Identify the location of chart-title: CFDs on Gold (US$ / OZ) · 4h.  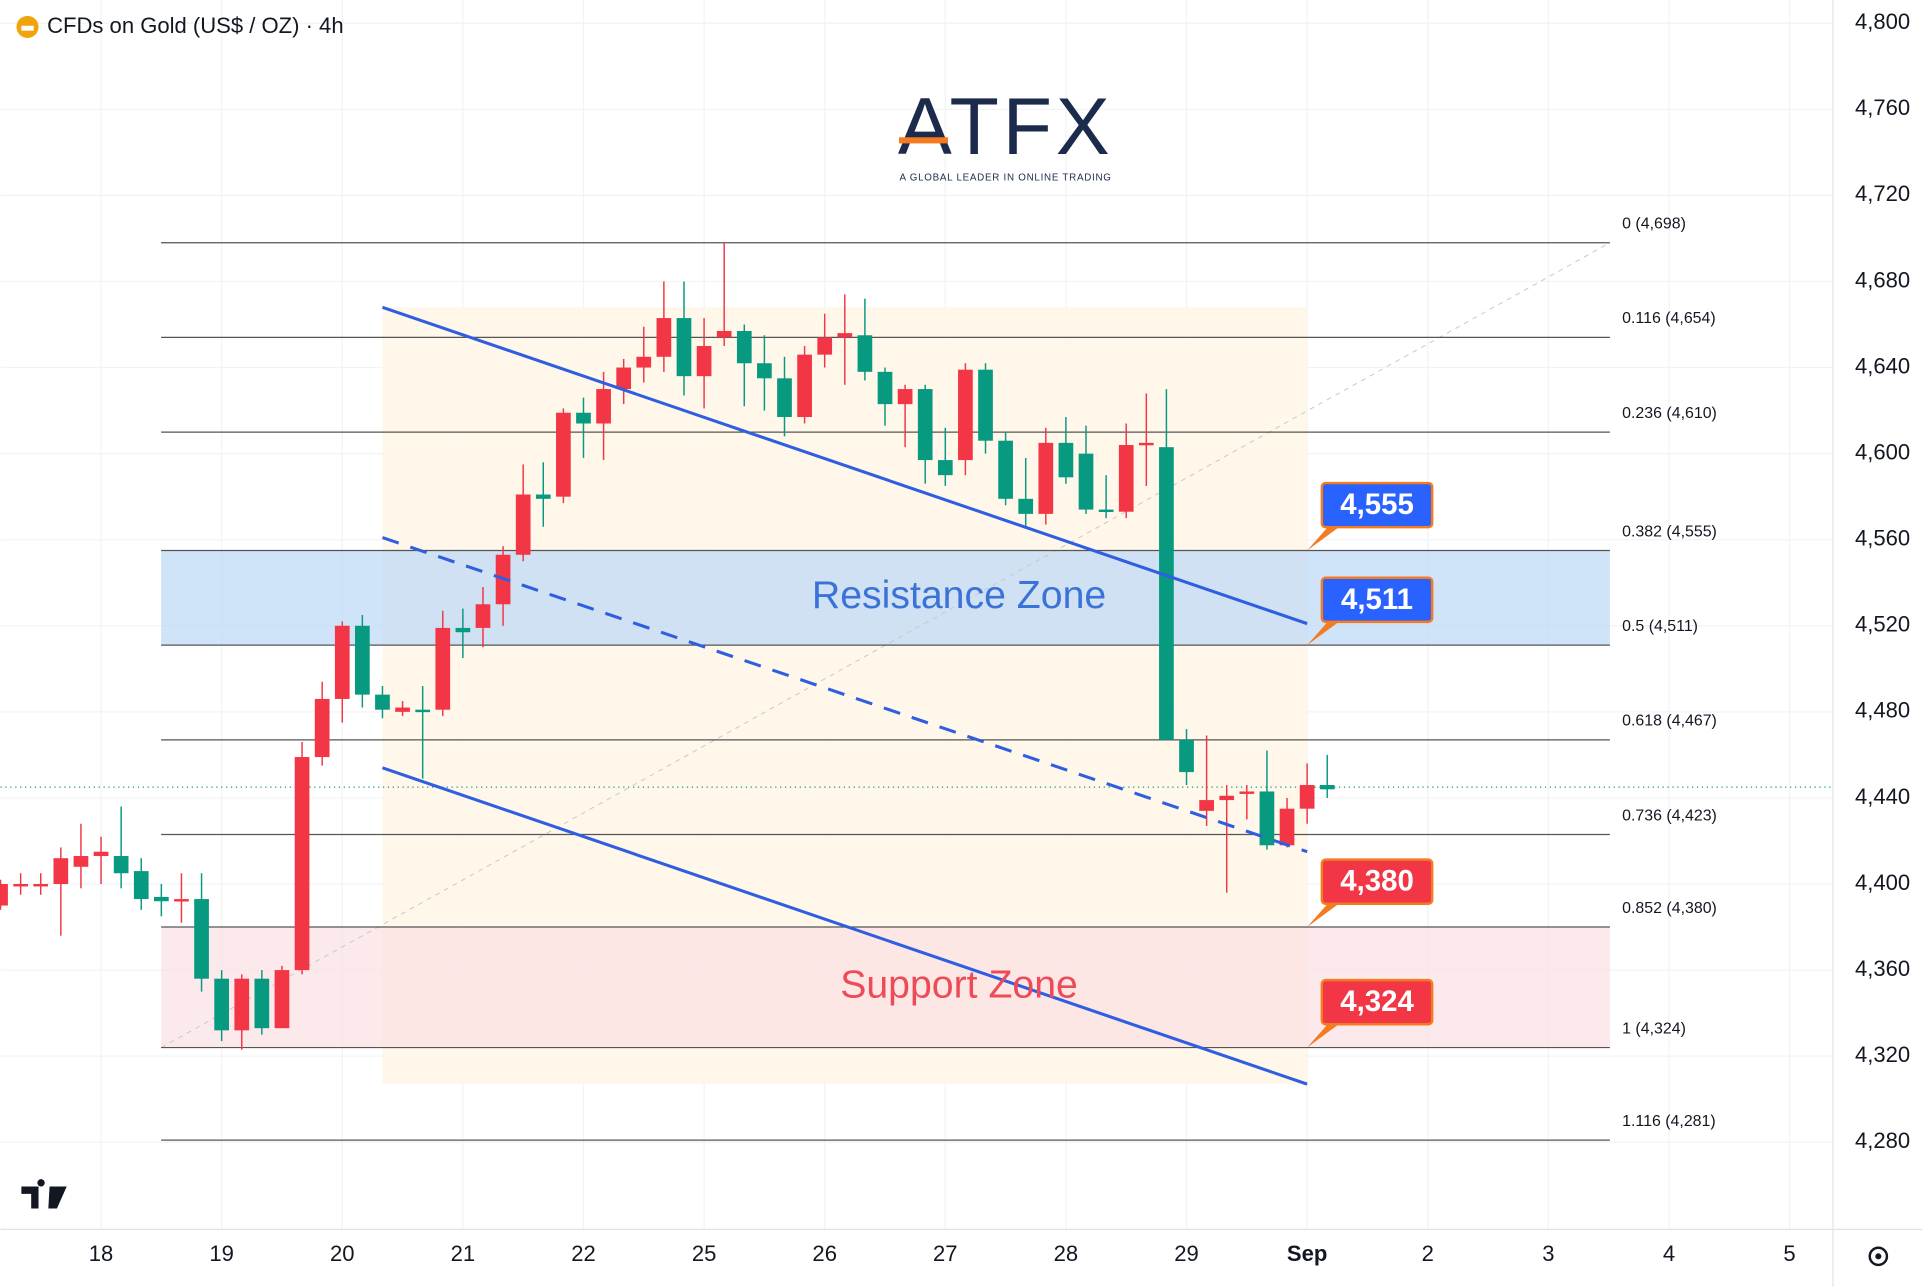
(195, 25).